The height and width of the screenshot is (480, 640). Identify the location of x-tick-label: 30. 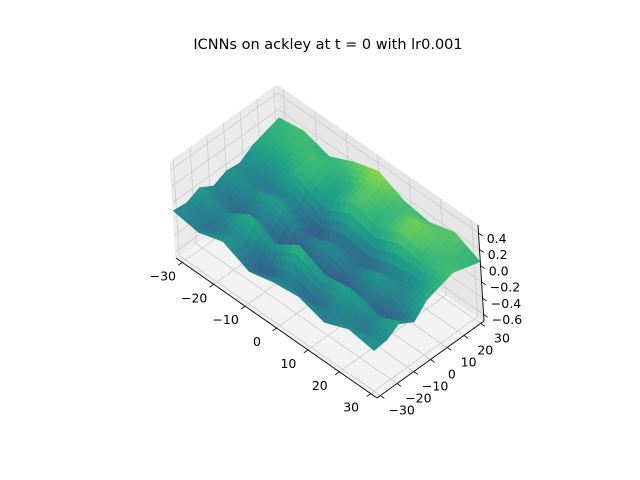
(351, 407).